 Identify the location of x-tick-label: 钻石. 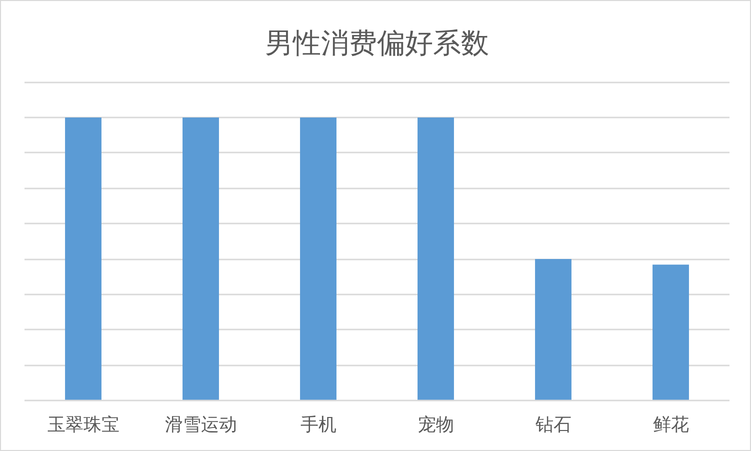
(553, 425).